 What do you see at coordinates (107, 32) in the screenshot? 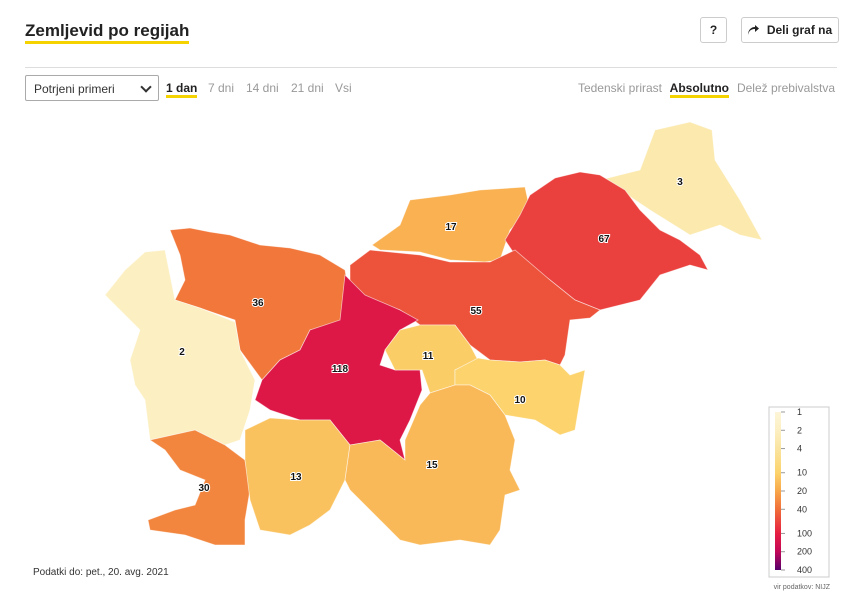
I see `title: Zemljevid po regijah` at bounding box center [107, 32].